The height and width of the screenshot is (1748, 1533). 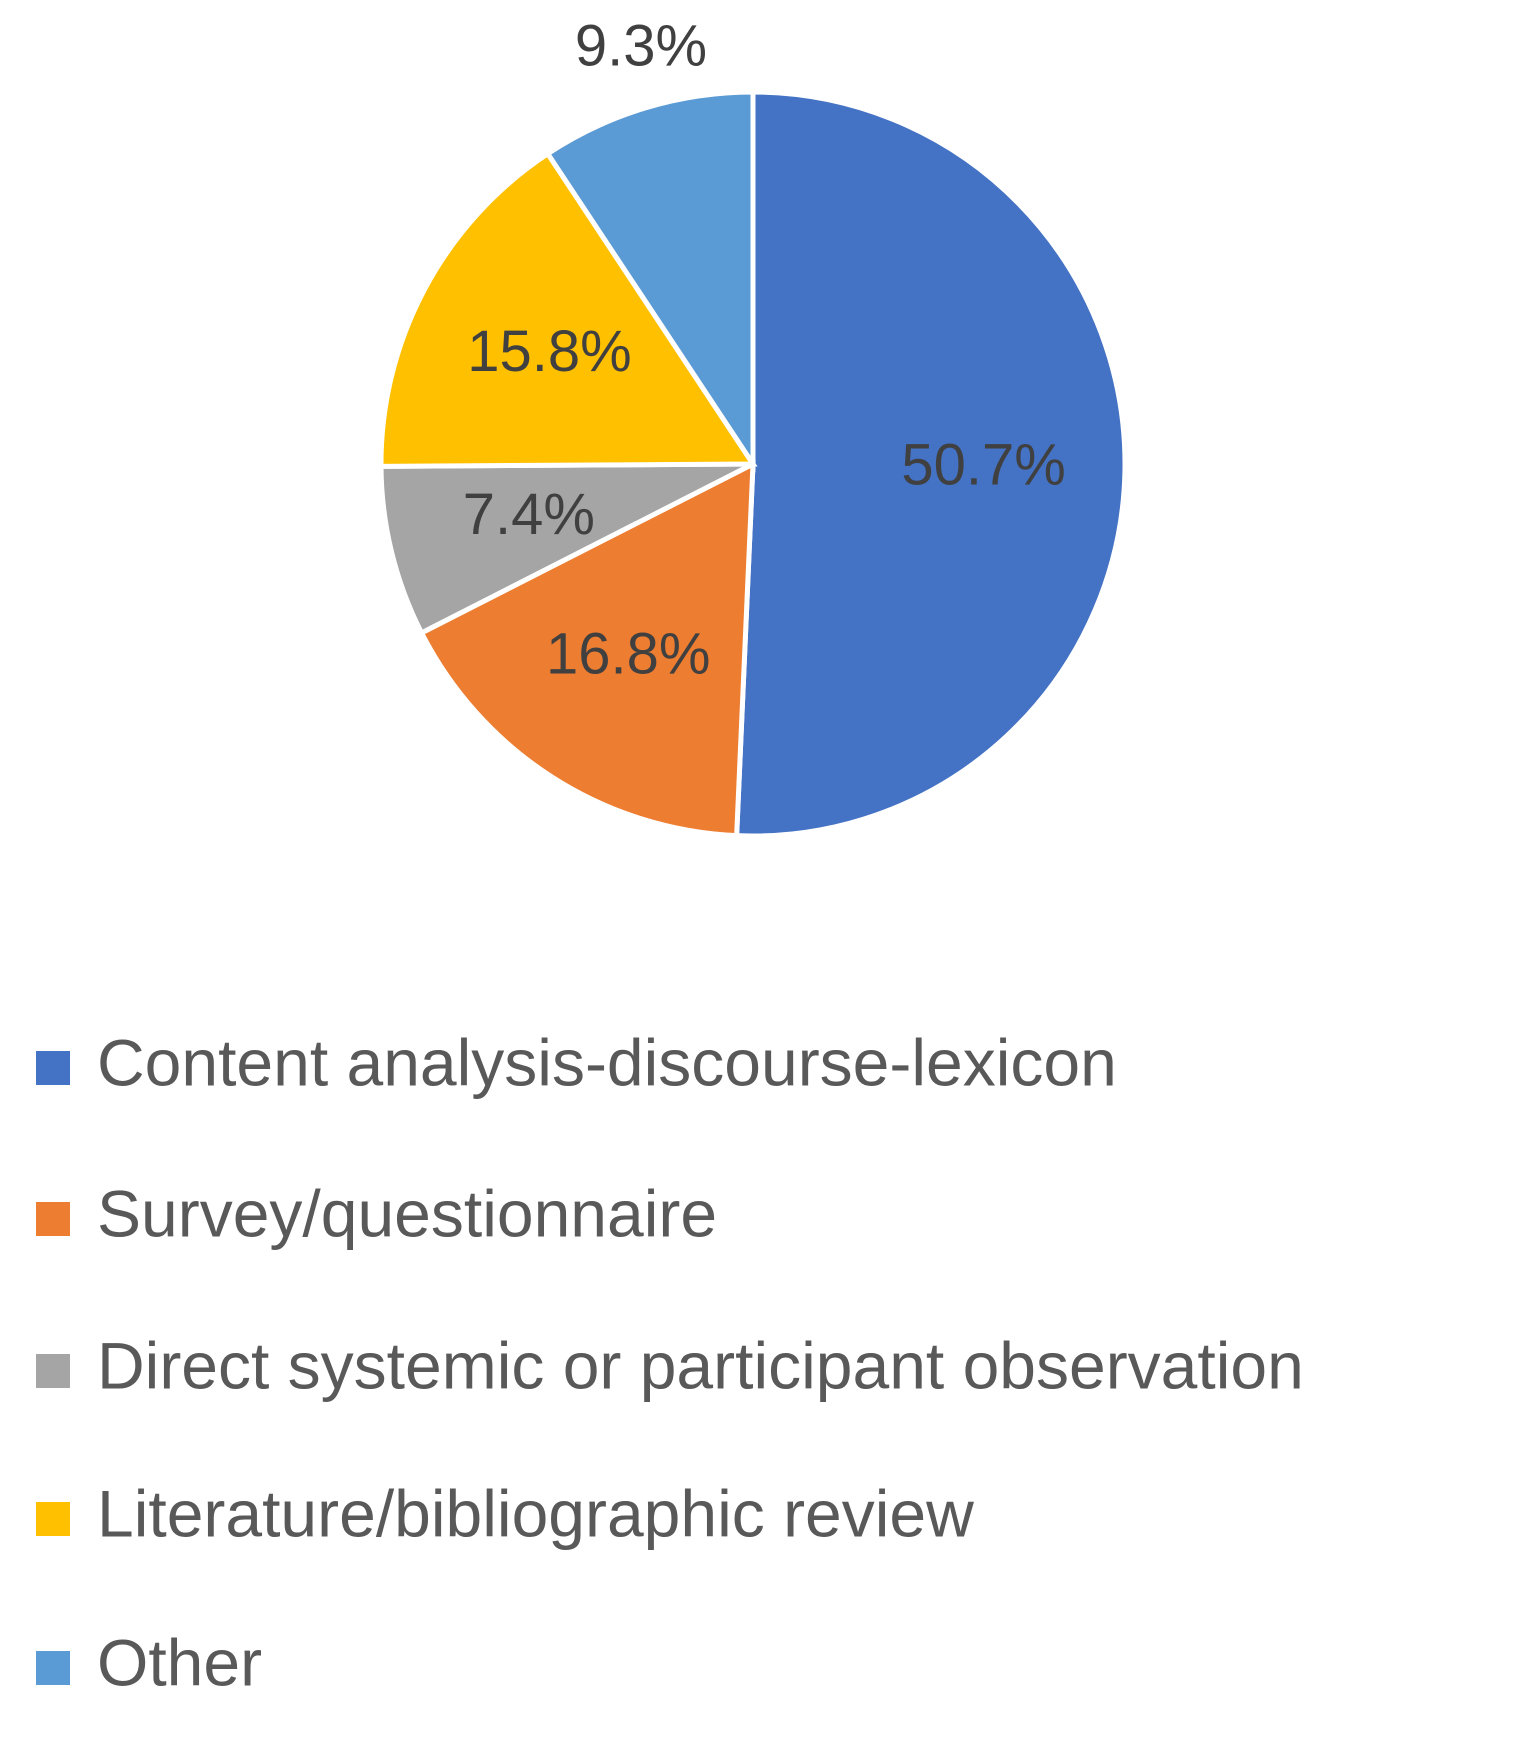 I want to click on data-label: 9.3%, so click(x=641, y=45).